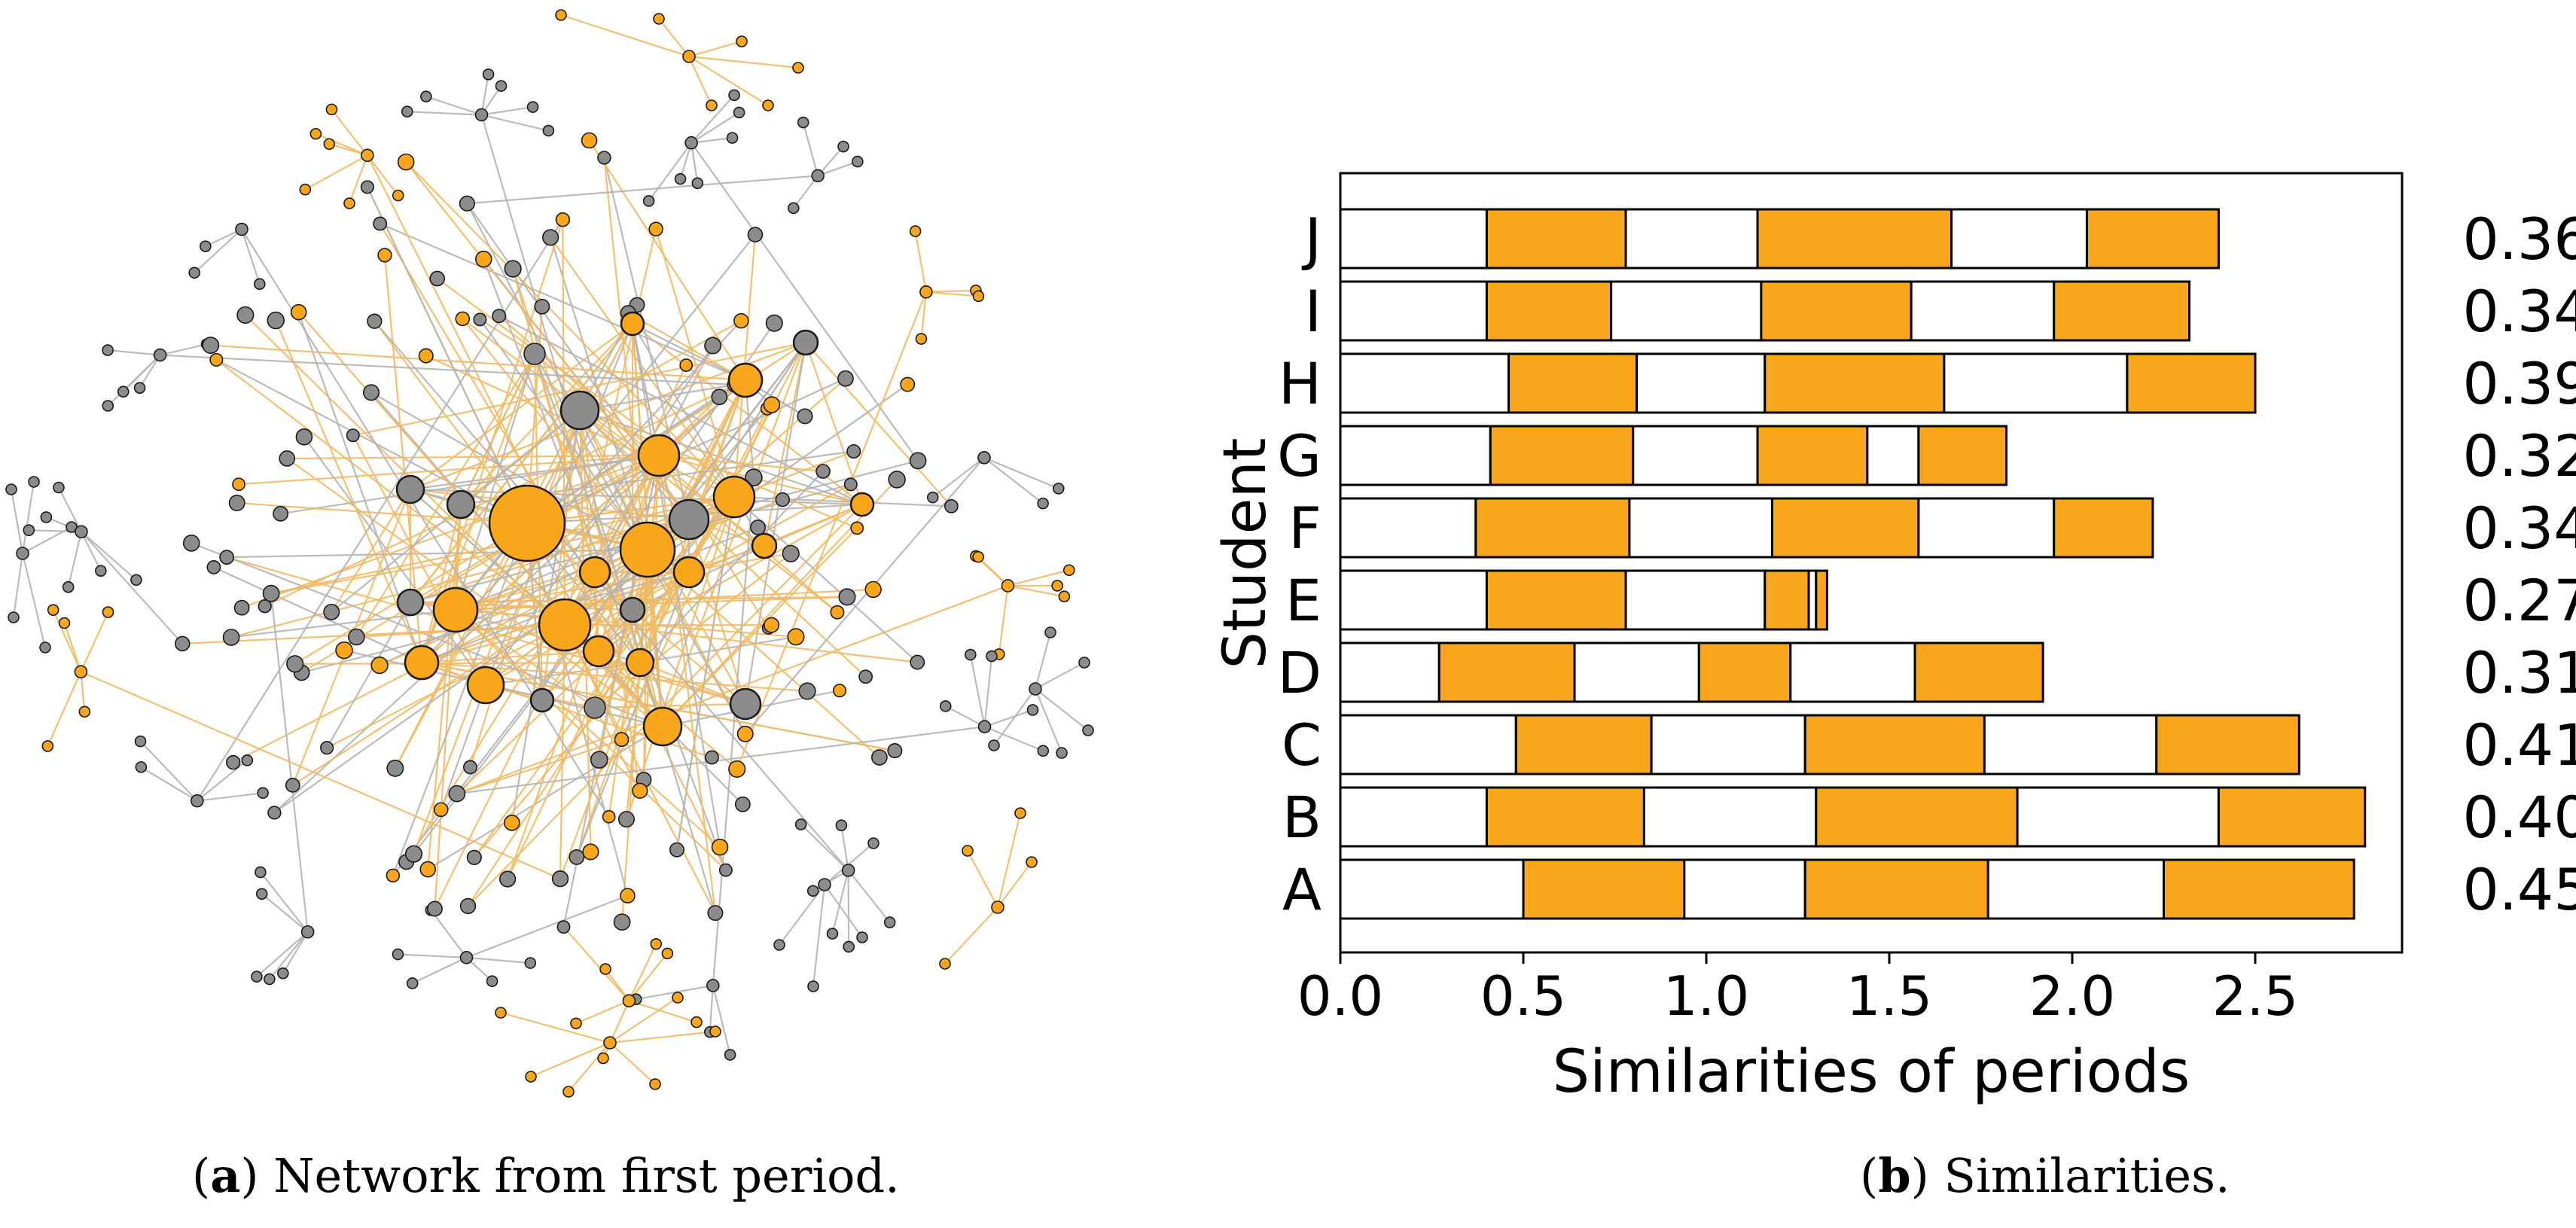 The image size is (2576, 1228). What do you see at coordinates (1313, 311) in the screenshot?
I see `y-tick-label-I: I` at bounding box center [1313, 311].